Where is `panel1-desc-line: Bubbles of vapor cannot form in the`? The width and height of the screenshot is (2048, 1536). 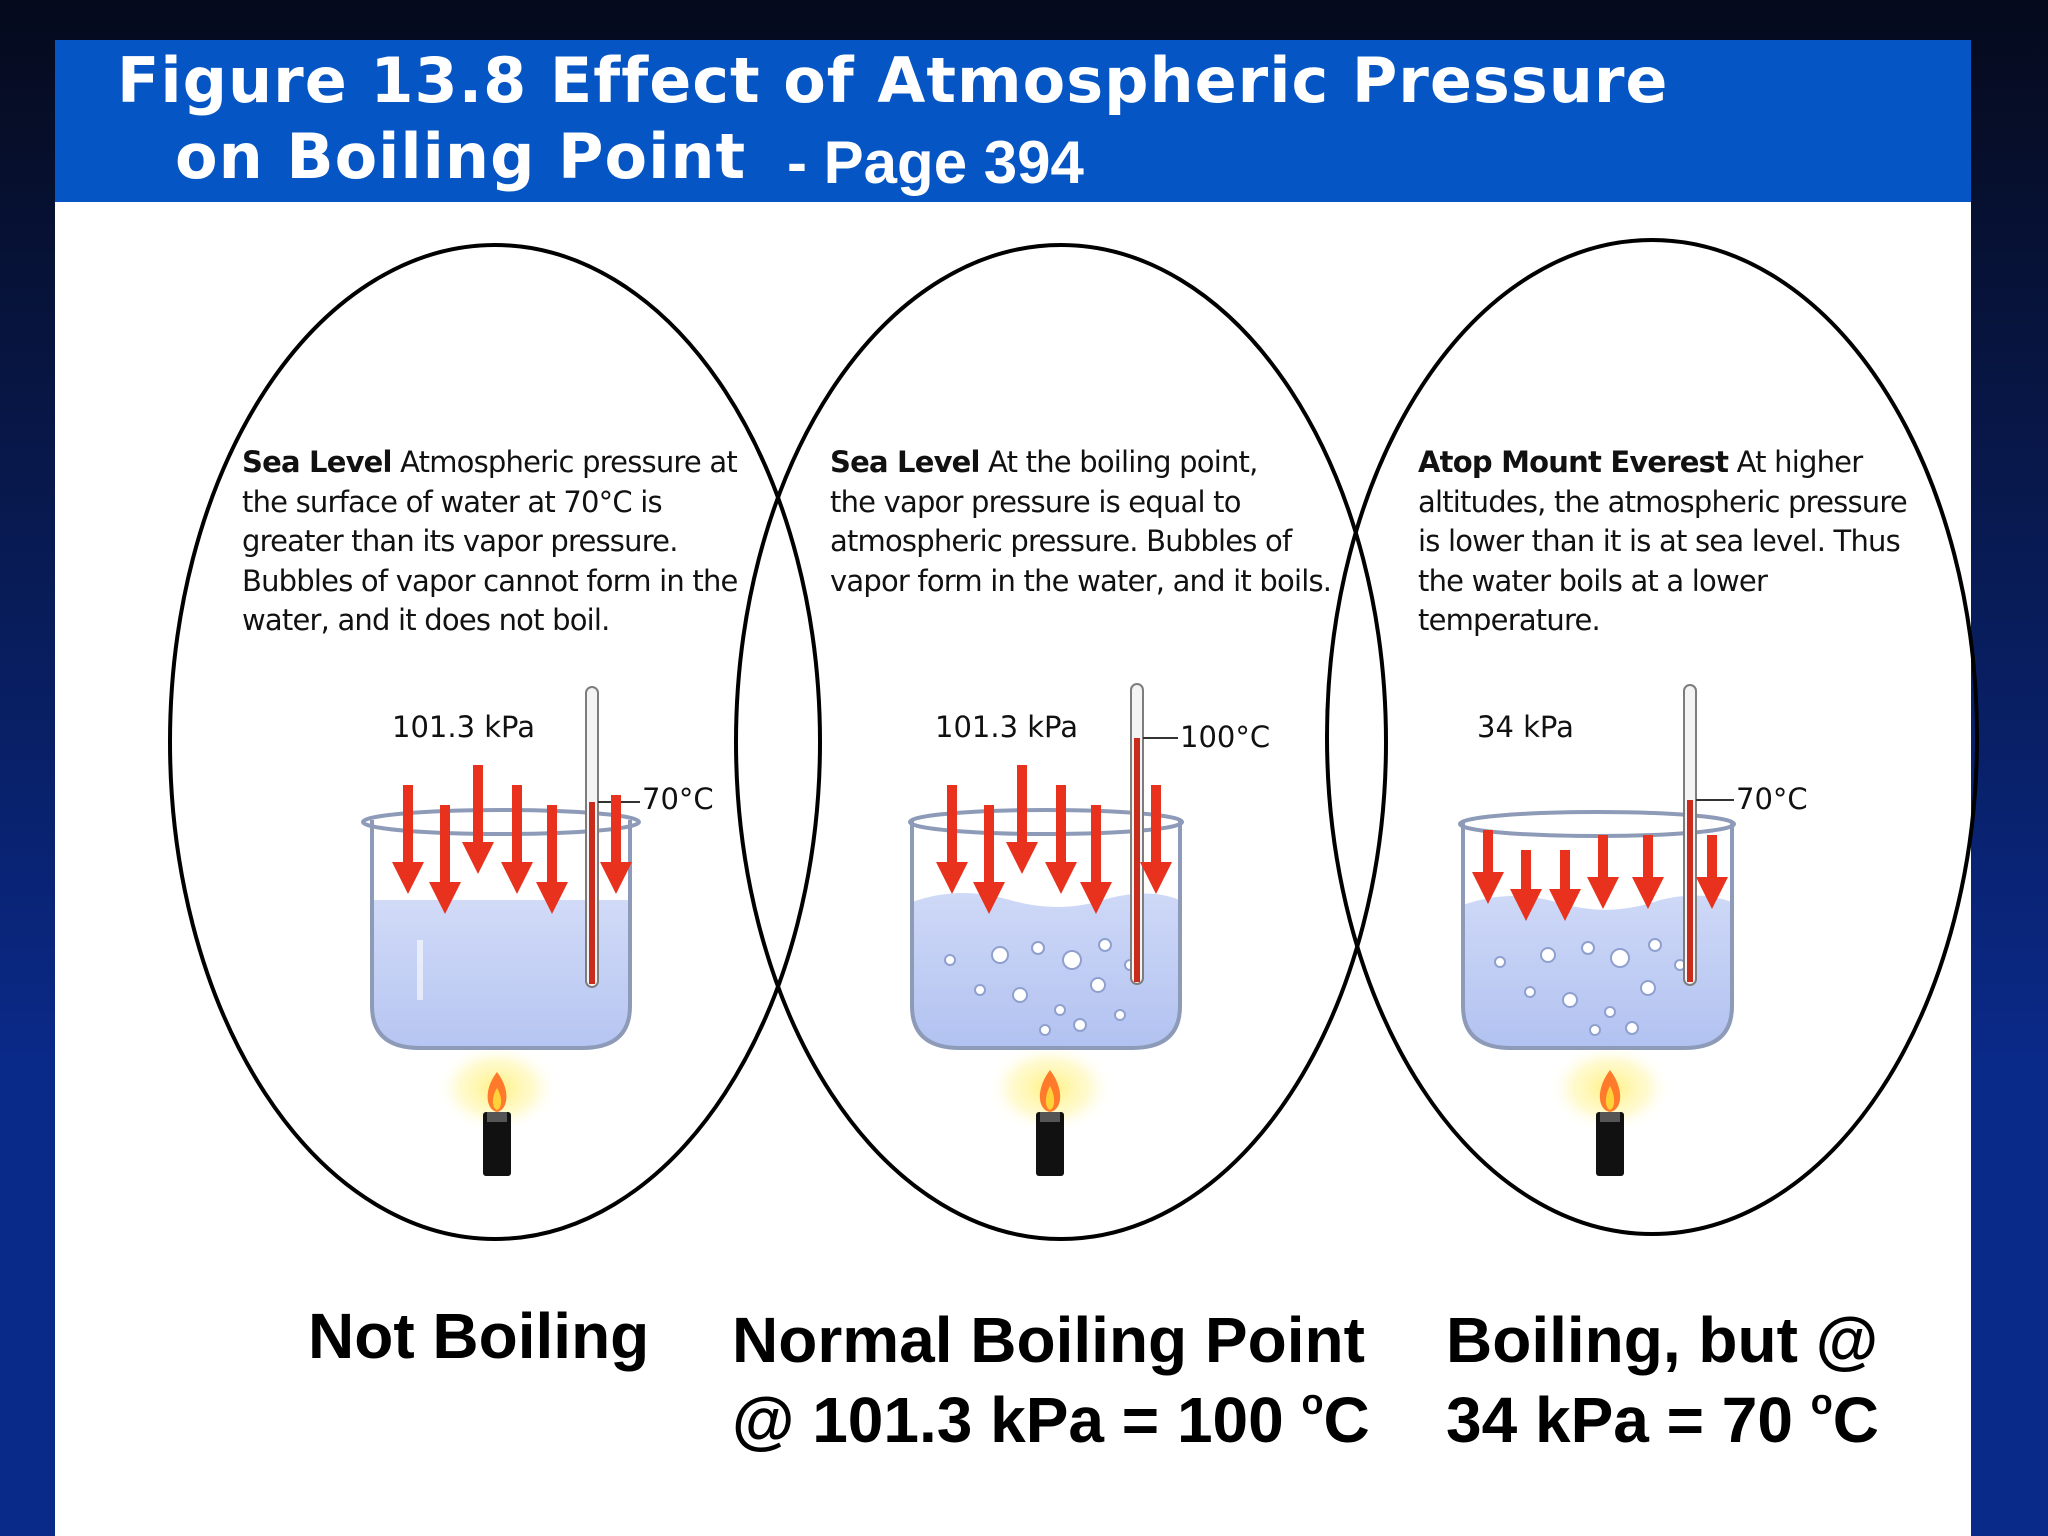
panel1-desc-line: Bubbles of vapor cannot form in the is located at coordinates (490, 580).